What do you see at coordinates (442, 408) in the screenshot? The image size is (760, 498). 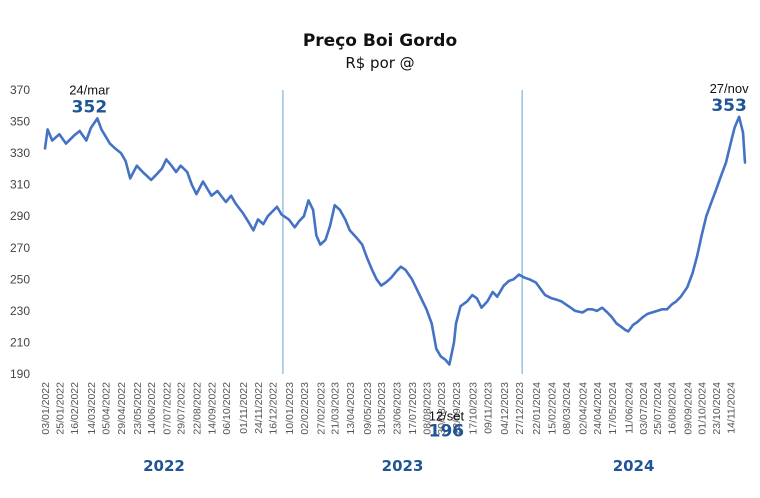 I see `x-tick-label: 30/08/2023` at bounding box center [442, 408].